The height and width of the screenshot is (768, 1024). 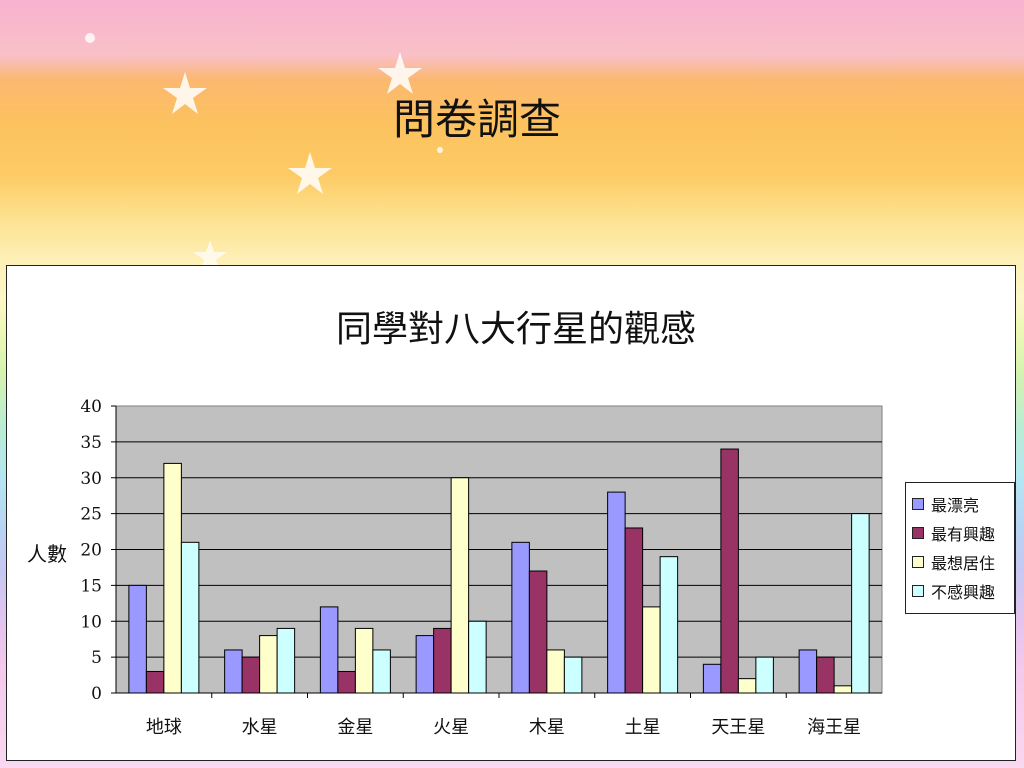 I want to click on decorative-stars, so click(x=264, y=151).